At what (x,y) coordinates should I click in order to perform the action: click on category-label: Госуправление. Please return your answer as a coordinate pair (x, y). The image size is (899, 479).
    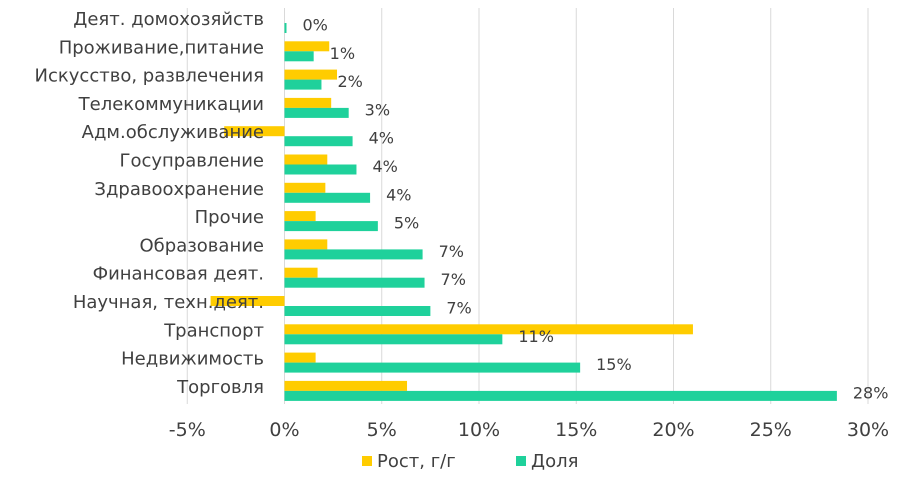
    Looking at the image, I should click on (192, 161).